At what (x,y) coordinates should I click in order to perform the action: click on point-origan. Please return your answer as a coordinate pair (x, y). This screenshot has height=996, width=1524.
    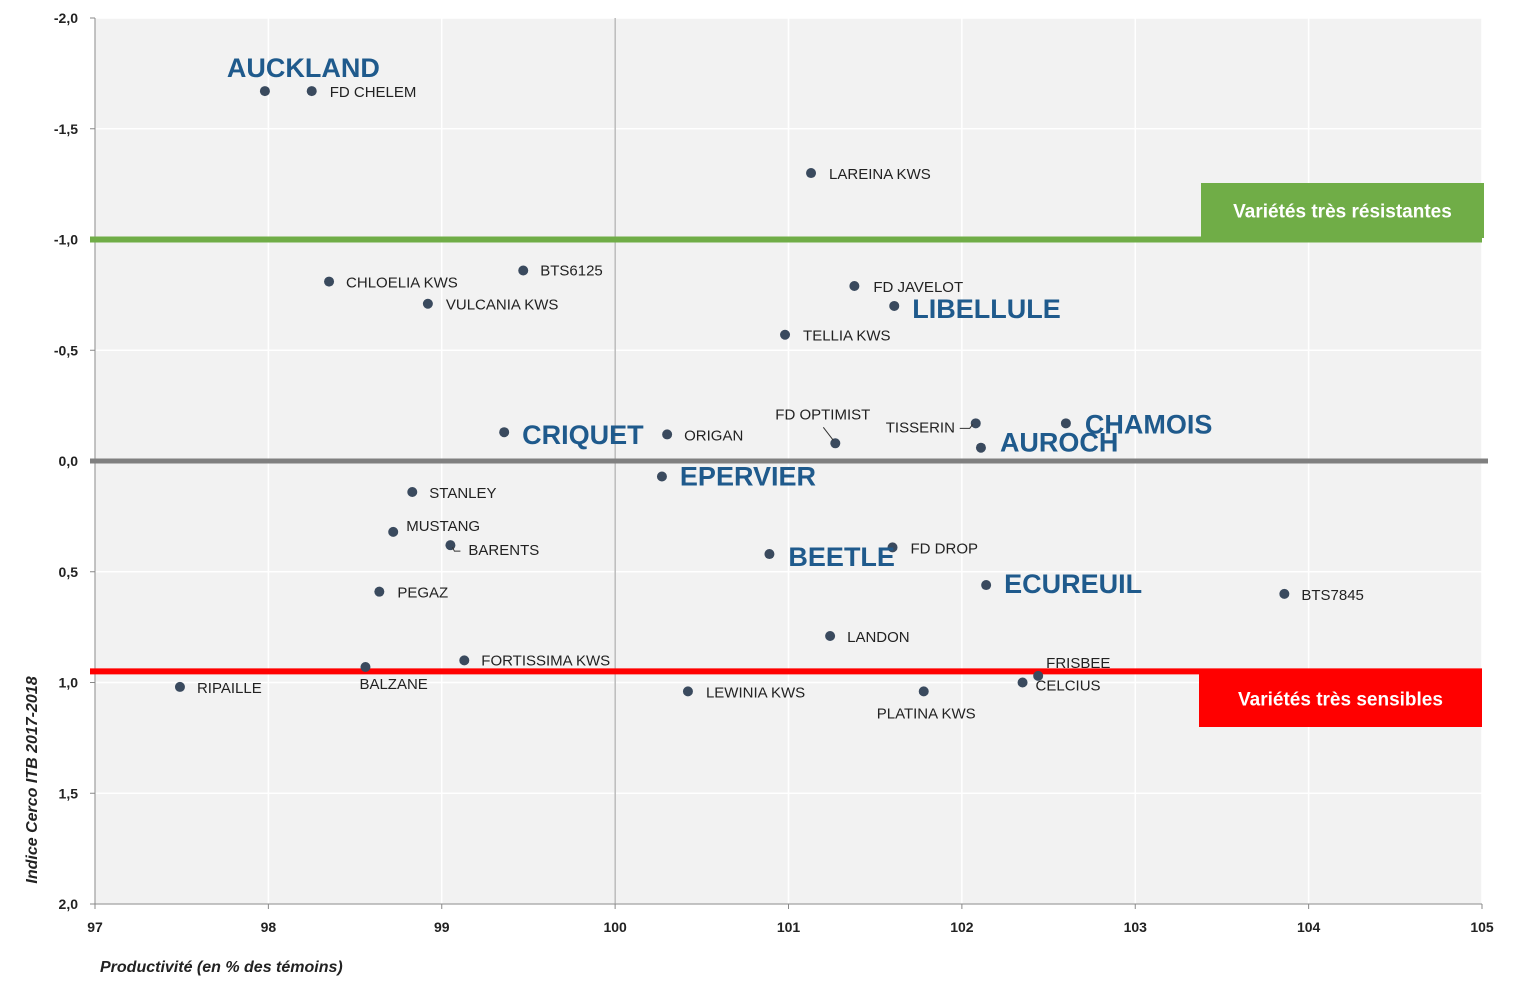
    Looking at the image, I should click on (667, 434).